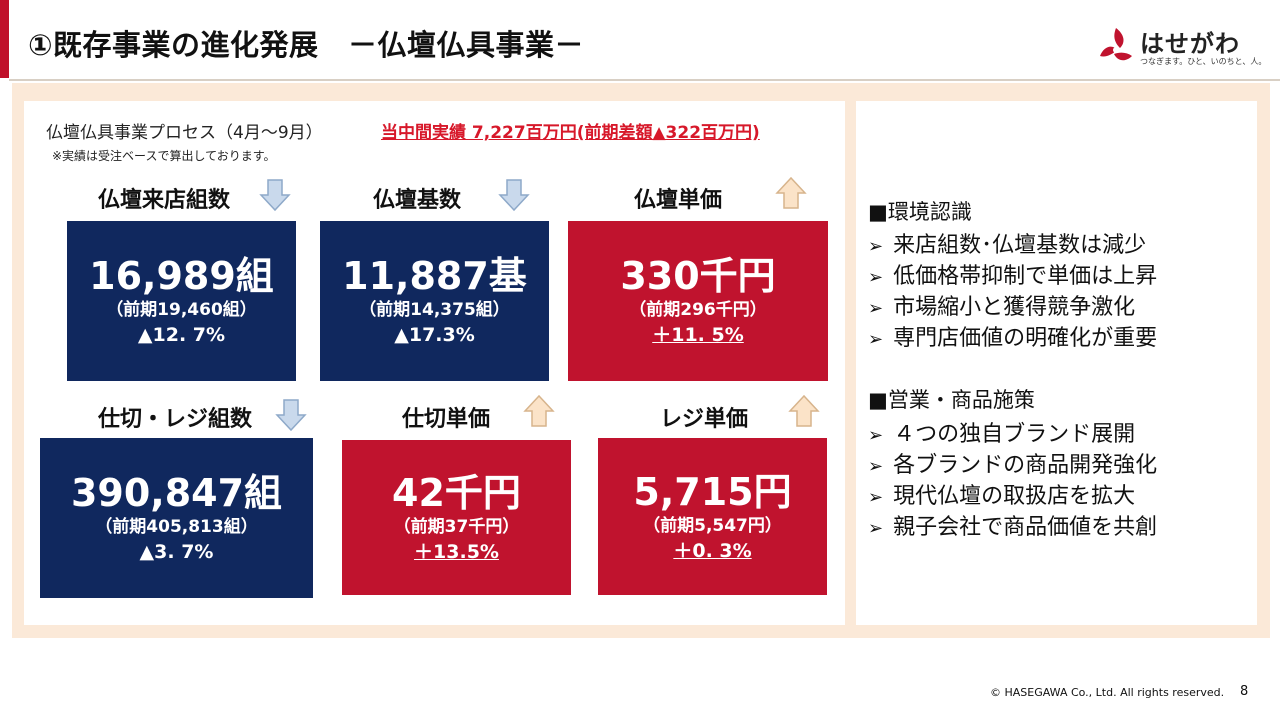  I want to click on metric-value: 5,715円, so click(712, 491).